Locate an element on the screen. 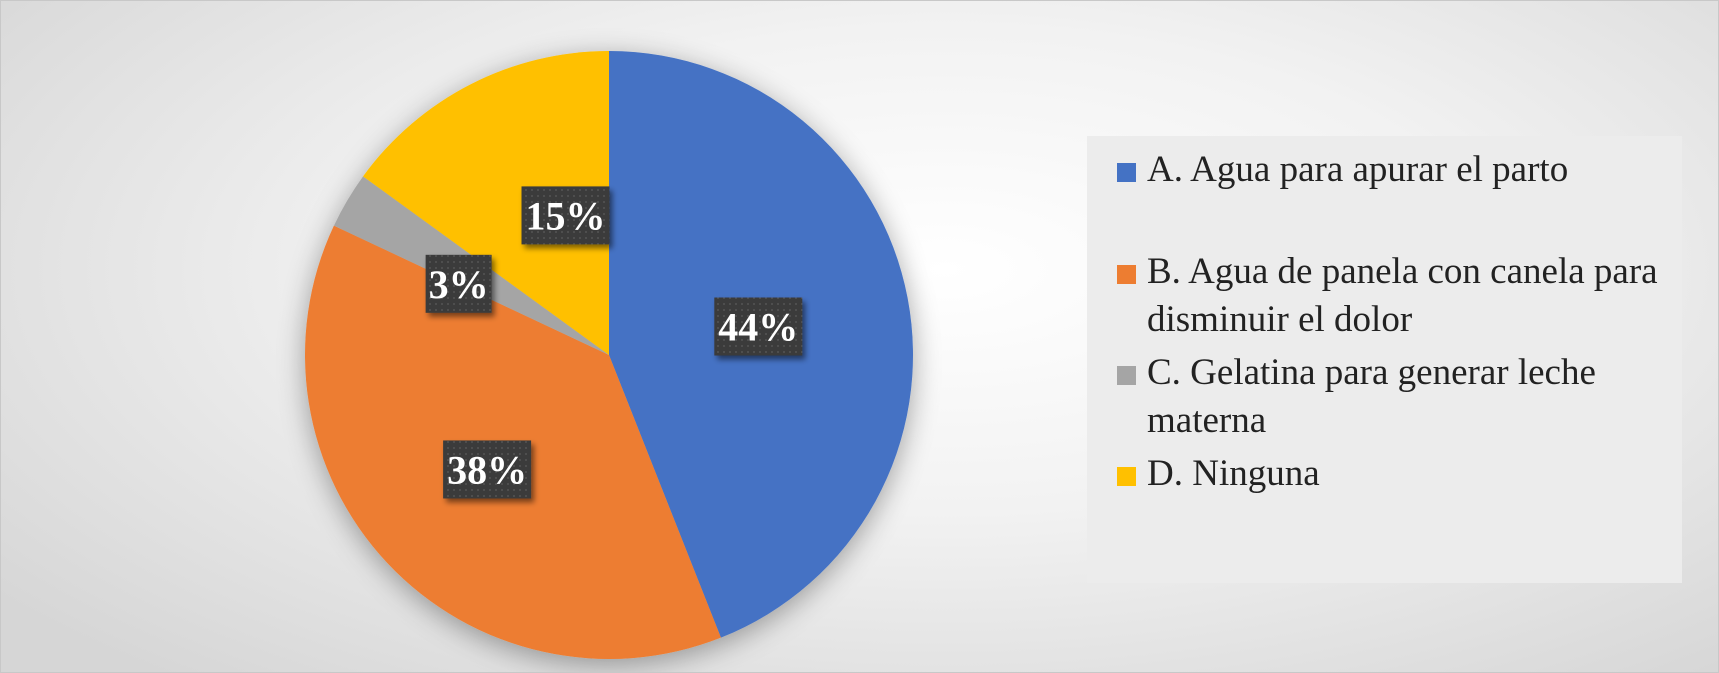 This screenshot has width=1719, height=673. legend-label: A. Agua para apurar el parto is located at coordinates (1358, 169).